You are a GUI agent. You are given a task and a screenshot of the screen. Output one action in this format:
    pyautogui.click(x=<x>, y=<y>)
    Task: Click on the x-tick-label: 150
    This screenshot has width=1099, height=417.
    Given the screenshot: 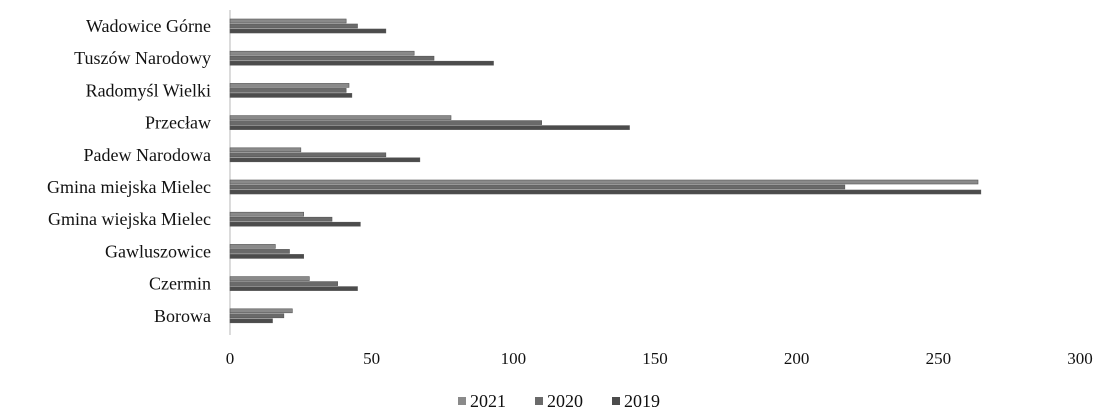 What is the action you would take?
    pyautogui.click(x=655, y=358)
    